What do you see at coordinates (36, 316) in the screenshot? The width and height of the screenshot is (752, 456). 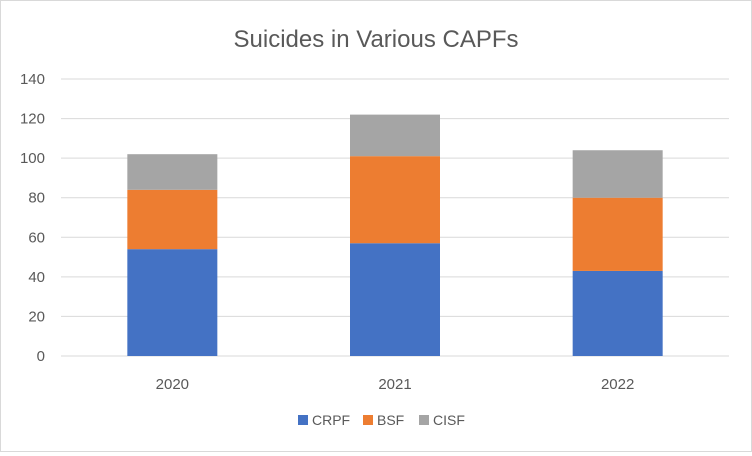 I see `y-tick-label: 20` at bounding box center [36, 316].